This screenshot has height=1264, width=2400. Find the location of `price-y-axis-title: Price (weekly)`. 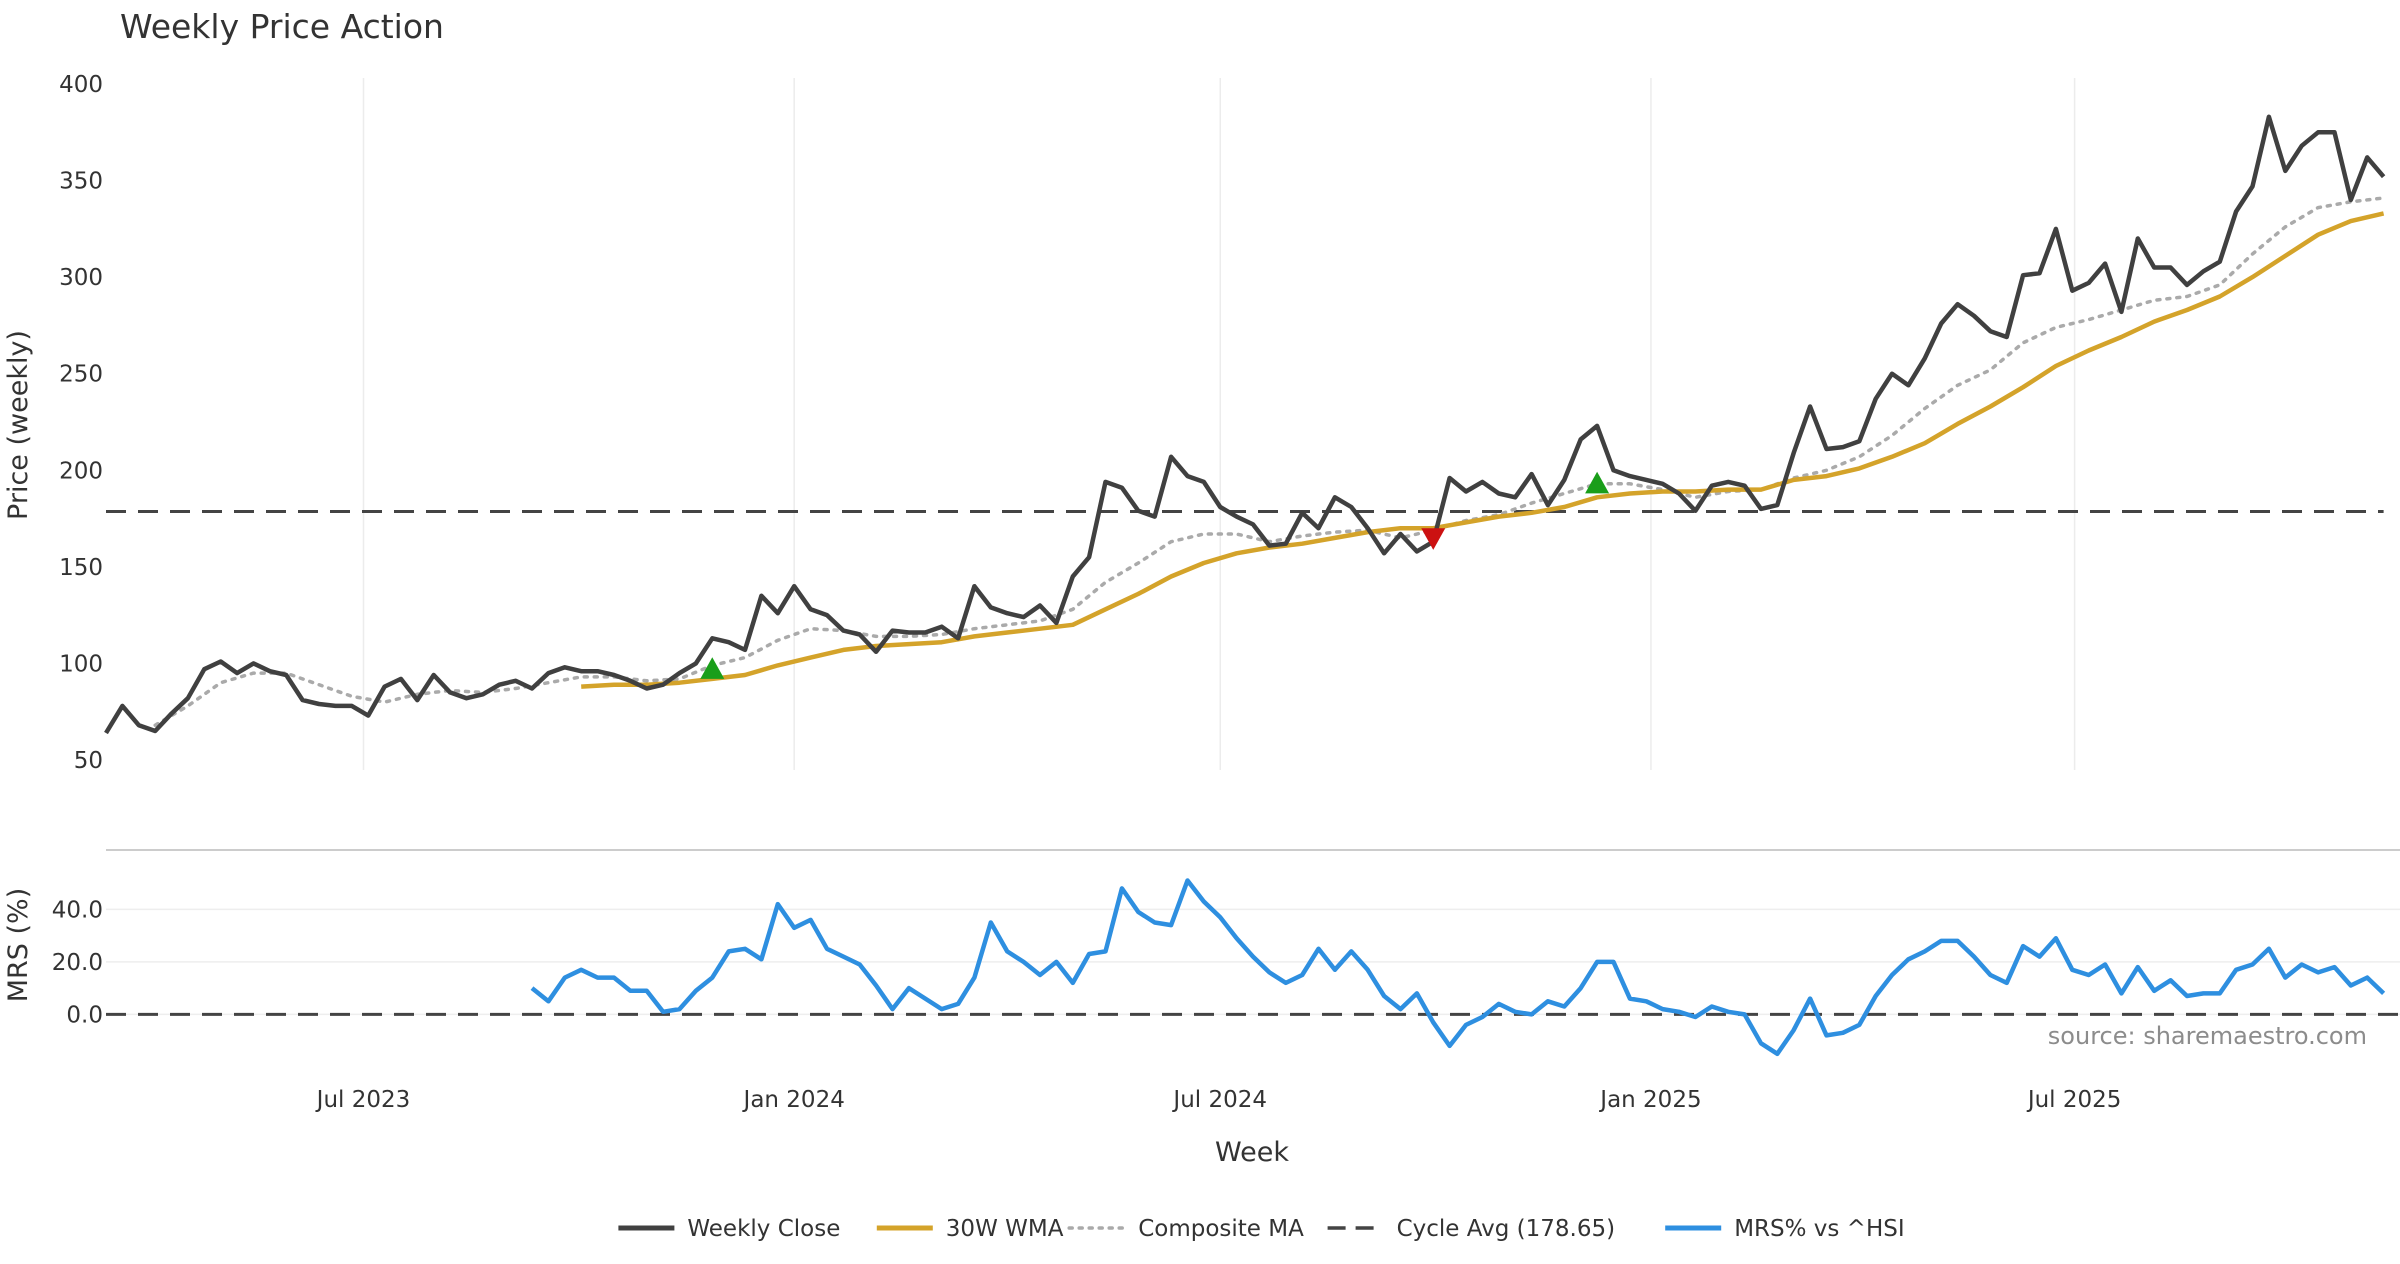

price-y-axis-title: Price (weekly) is located at coordinates (18, 425).